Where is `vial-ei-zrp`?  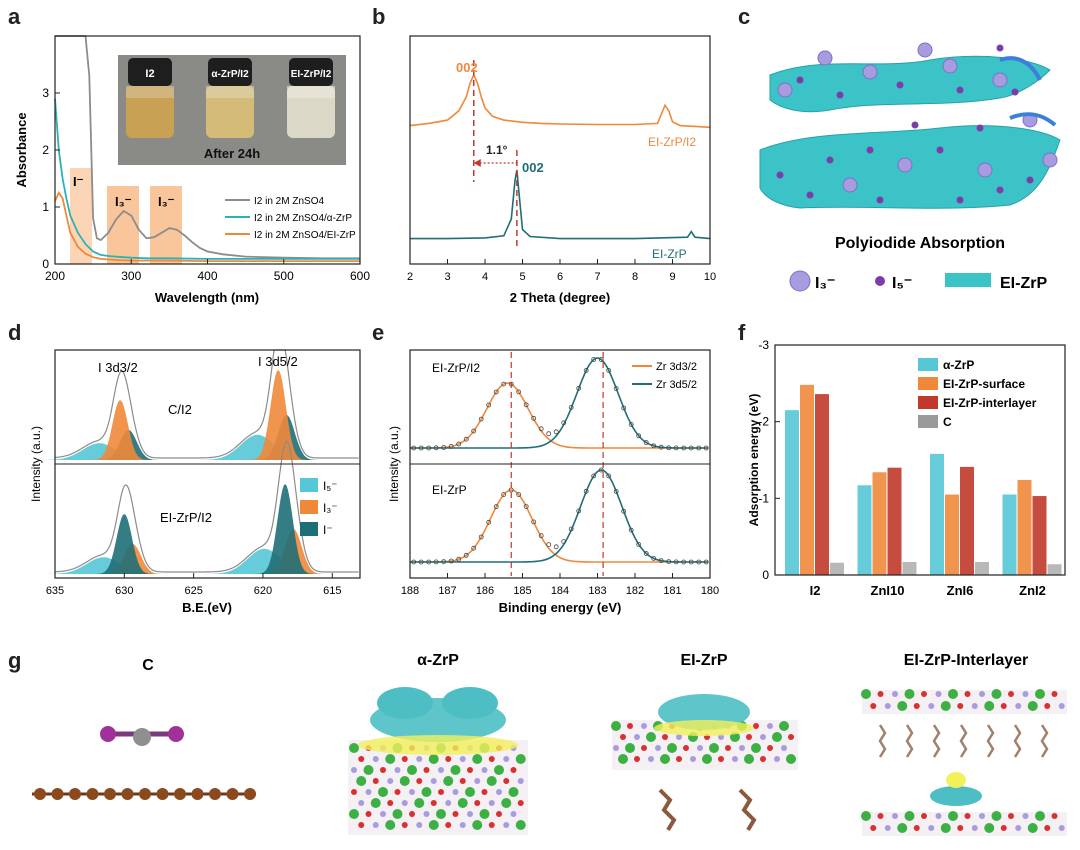 vial-ei-zrp is located at coordinates (311, 98).